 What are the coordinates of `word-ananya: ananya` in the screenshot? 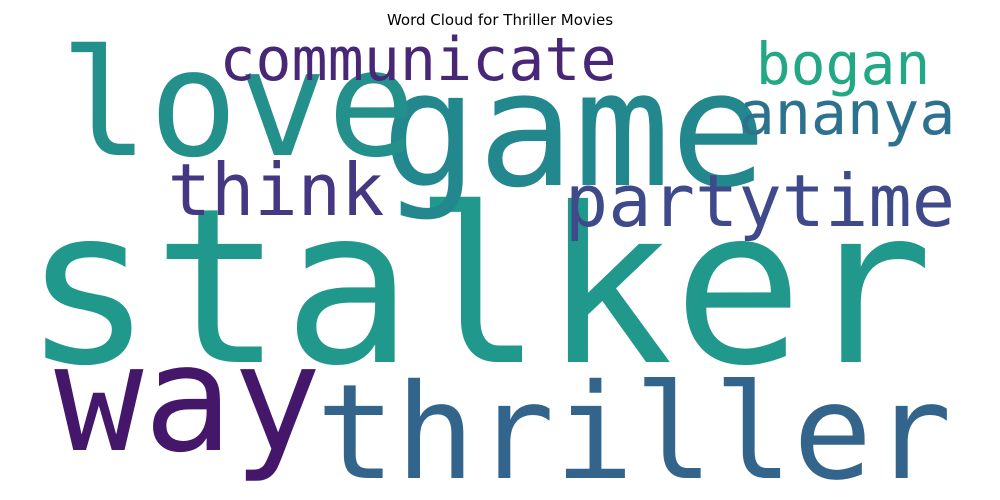 It's located at (847, 114).